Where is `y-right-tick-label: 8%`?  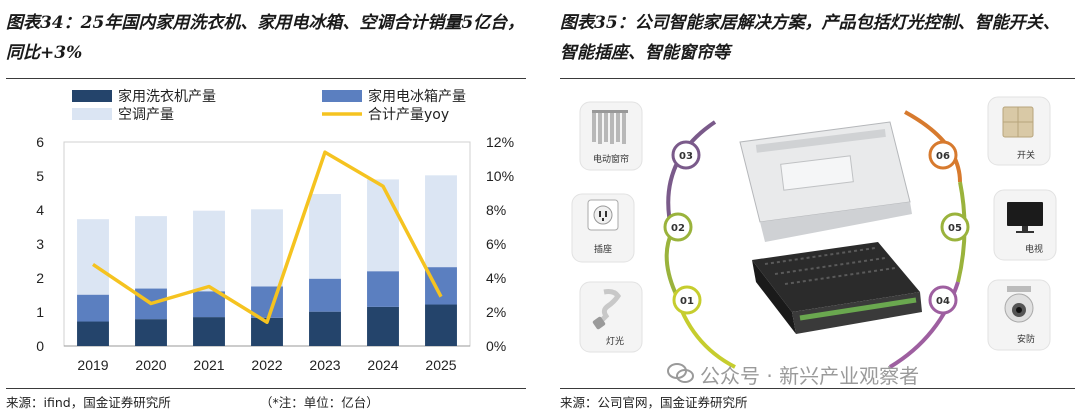 y-right-tick-label: 8% is located at coordinates (496, 210).